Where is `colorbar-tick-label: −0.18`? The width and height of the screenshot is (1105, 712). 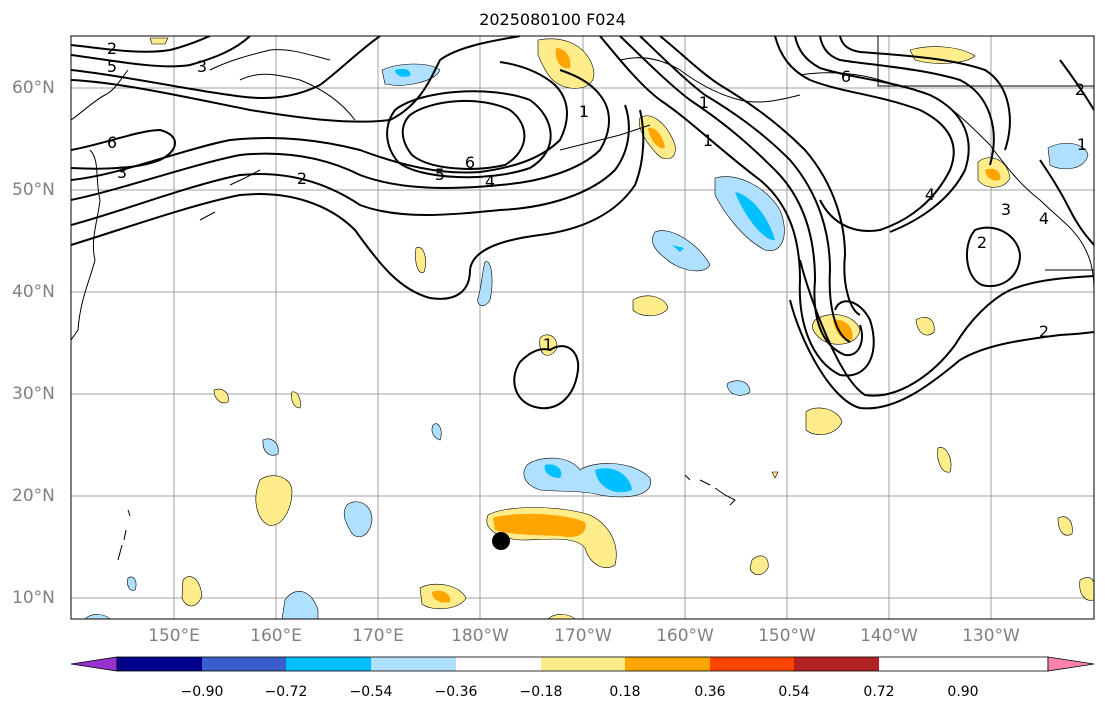 colorbar-tick-label: −0.18 is located at coordinates (541, 692).